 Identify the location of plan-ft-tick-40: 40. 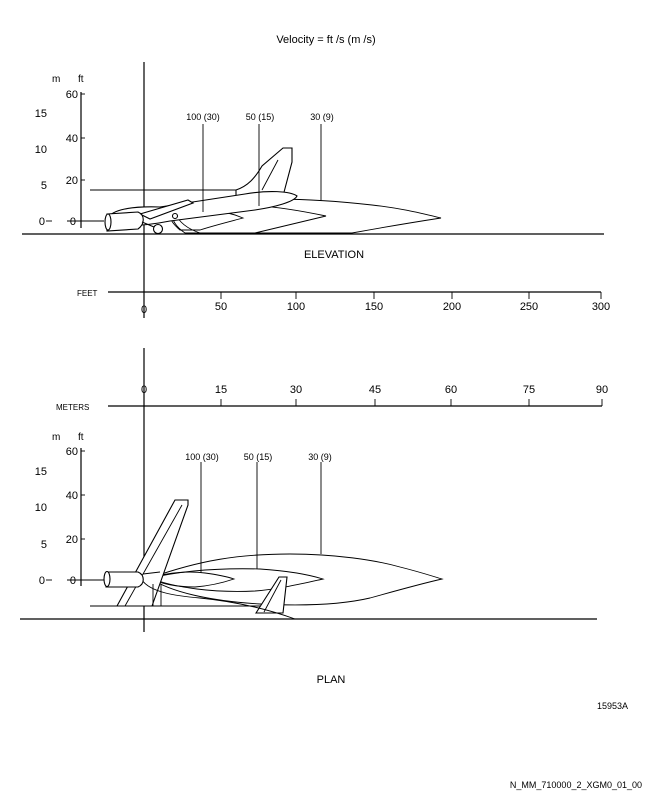
(72, 496).